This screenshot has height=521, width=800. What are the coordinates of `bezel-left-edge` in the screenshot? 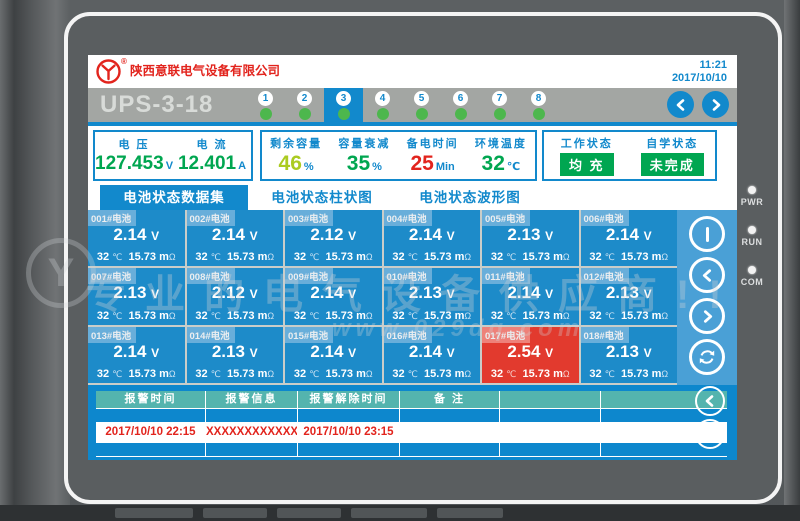 It's located at (35, 260).